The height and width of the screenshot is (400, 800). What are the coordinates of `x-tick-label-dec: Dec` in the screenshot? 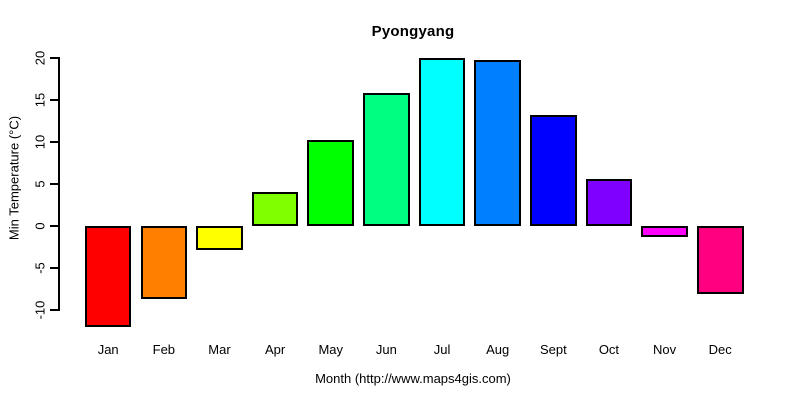 It's located at (720, 349).